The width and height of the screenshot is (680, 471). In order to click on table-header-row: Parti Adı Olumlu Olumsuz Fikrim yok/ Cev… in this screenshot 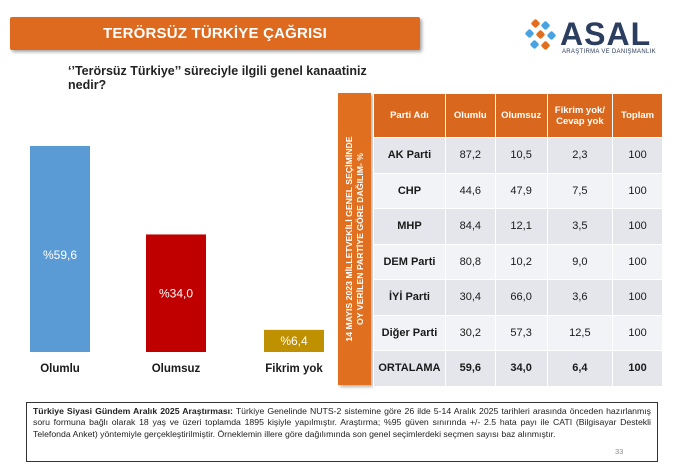, I will do `click(518, 115)`.